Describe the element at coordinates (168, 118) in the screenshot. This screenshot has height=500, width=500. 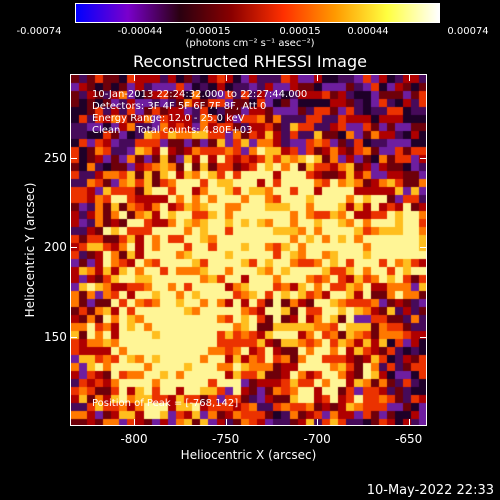
I see `info-energy-range: Energy Range: 12.0 - 25.0 keV` at that location.